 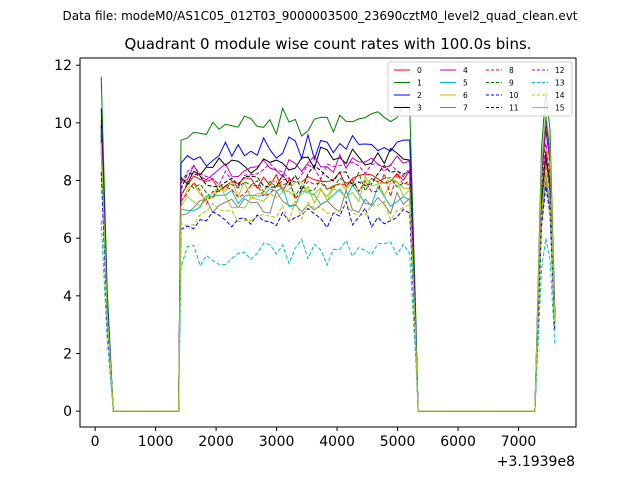 I want to click on y-tick-label: 2, so click(x=67, y=354).